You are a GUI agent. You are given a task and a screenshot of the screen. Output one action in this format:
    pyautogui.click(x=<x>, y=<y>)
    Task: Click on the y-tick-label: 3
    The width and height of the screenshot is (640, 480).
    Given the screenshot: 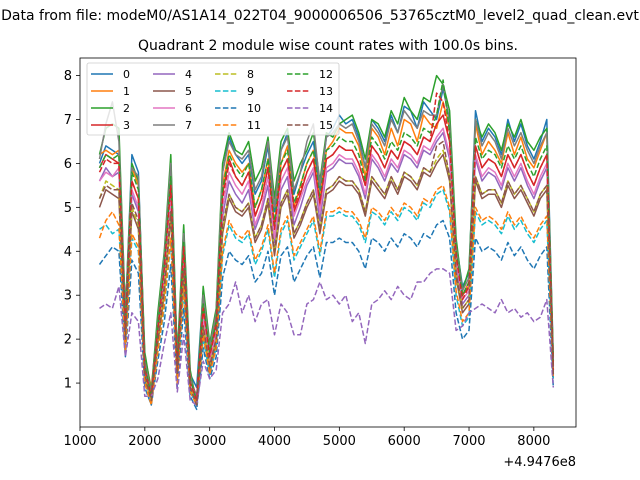 What is the action you would take?
    pyautogui.click(x=68, y=296)
    